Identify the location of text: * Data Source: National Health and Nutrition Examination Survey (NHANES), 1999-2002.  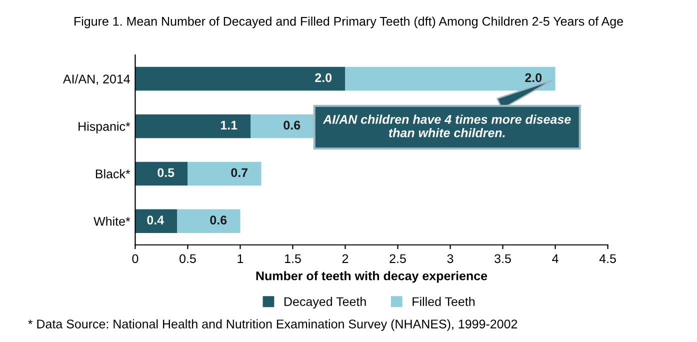
(273, 325).